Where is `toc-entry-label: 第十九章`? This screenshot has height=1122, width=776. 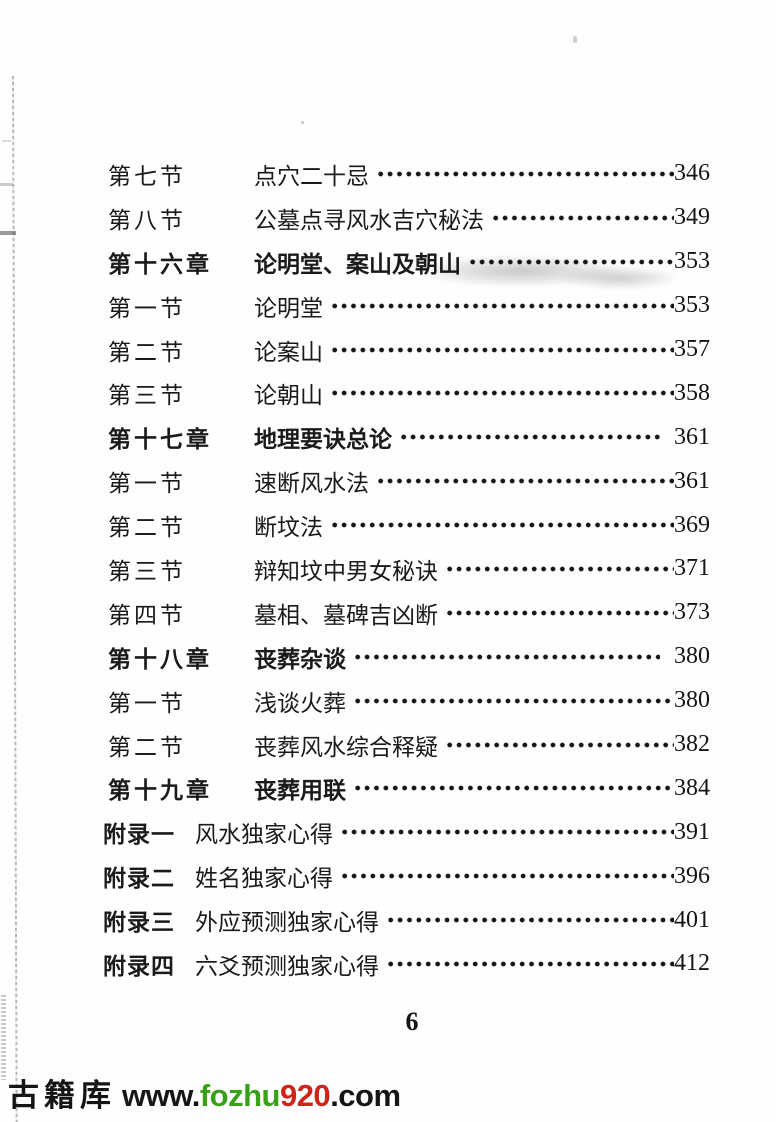 toc-entry-label: 第十九章 is located at coordinates (160, 790).